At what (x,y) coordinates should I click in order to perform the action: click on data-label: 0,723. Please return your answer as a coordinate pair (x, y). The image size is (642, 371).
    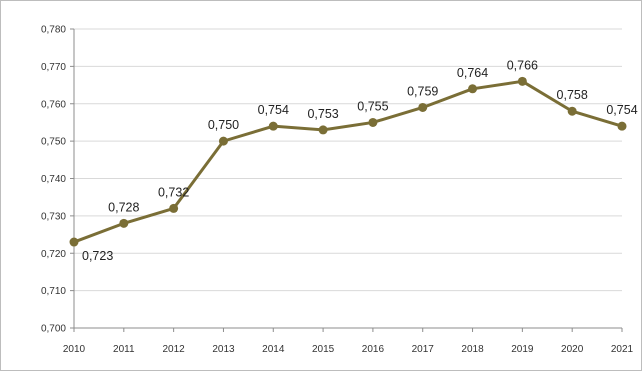
    Looking at the image, I should click on (97, 256).